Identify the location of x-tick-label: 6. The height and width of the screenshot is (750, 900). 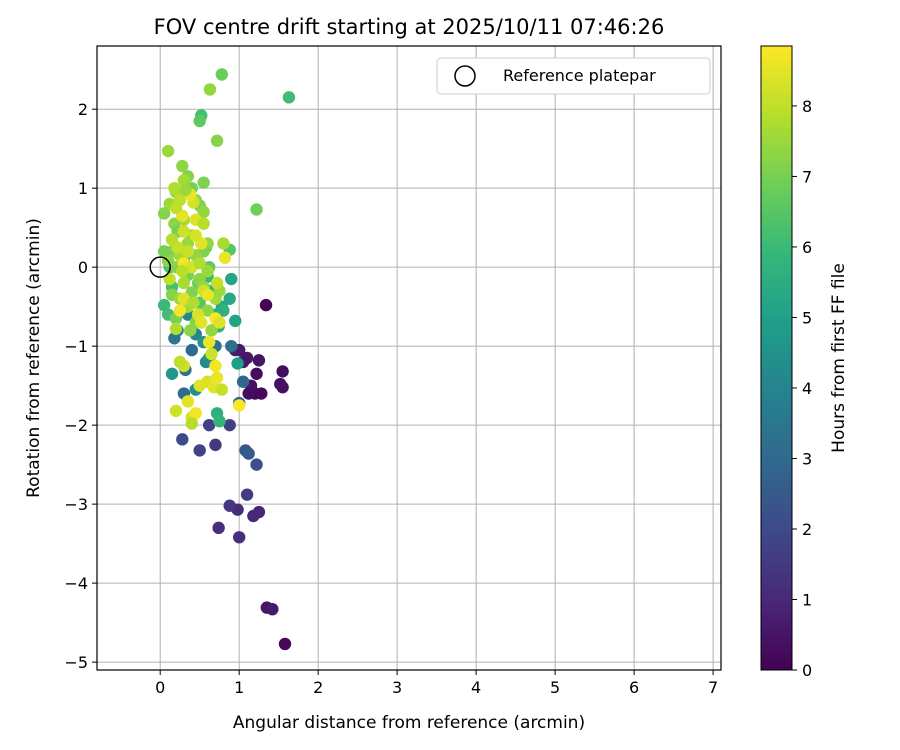
(634, 687).